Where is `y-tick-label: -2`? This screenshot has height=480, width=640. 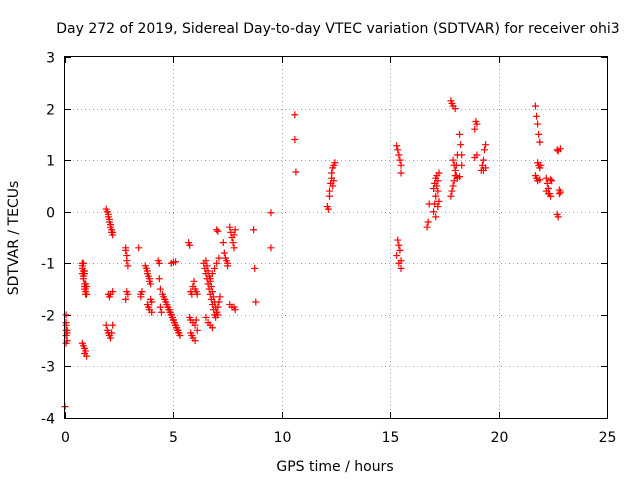 y-tick-label: -2 is located at coordinates (48, 317).